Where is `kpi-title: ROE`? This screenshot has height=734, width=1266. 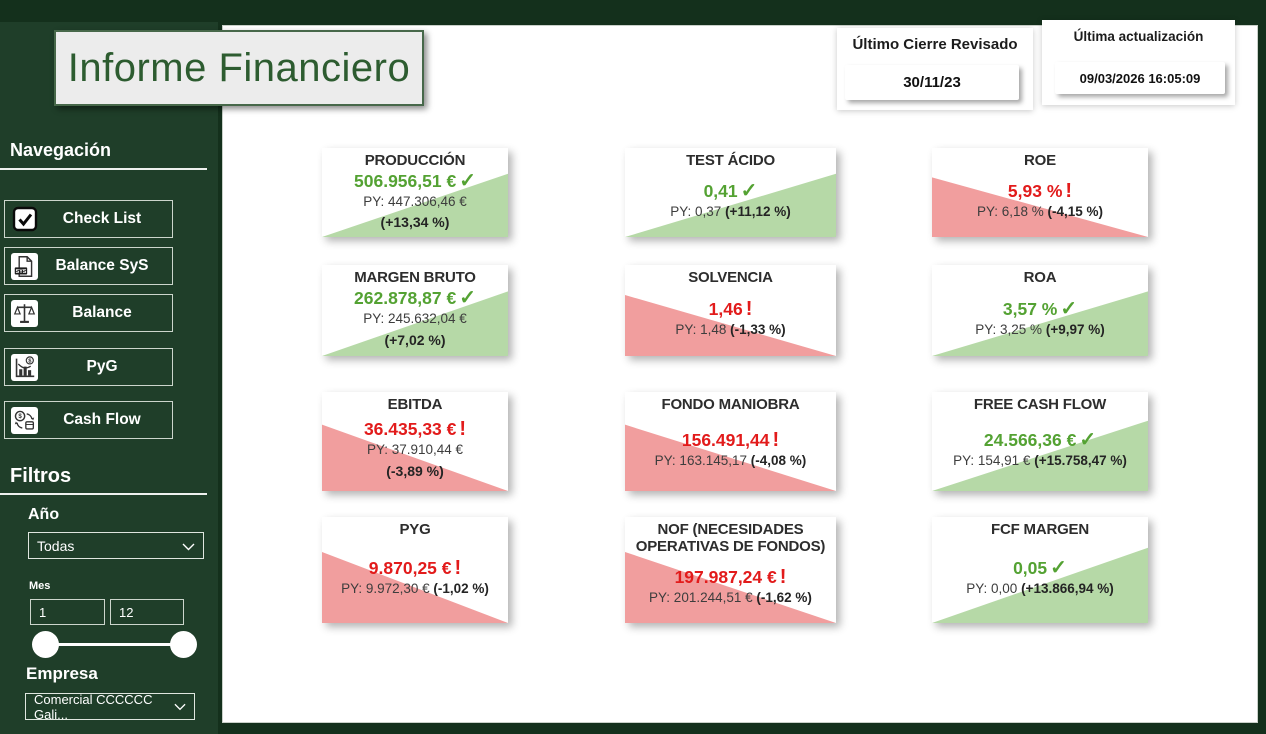
kpi-title: ROE is located at coordinates (1040, 160).